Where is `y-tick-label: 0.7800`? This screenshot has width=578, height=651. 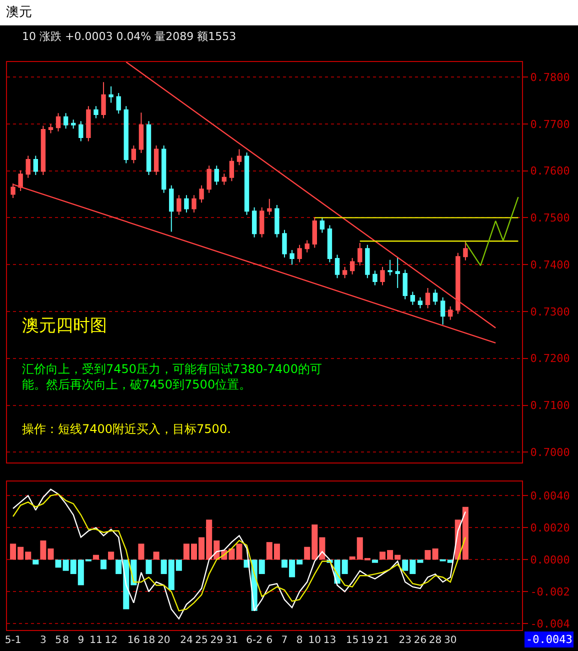
y-tick-label: 0.7800 is located at coordinates (550, 77).